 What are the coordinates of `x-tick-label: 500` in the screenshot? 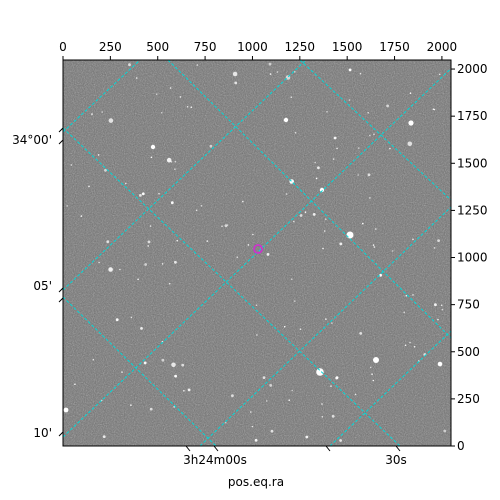 It's located at (157, 47).